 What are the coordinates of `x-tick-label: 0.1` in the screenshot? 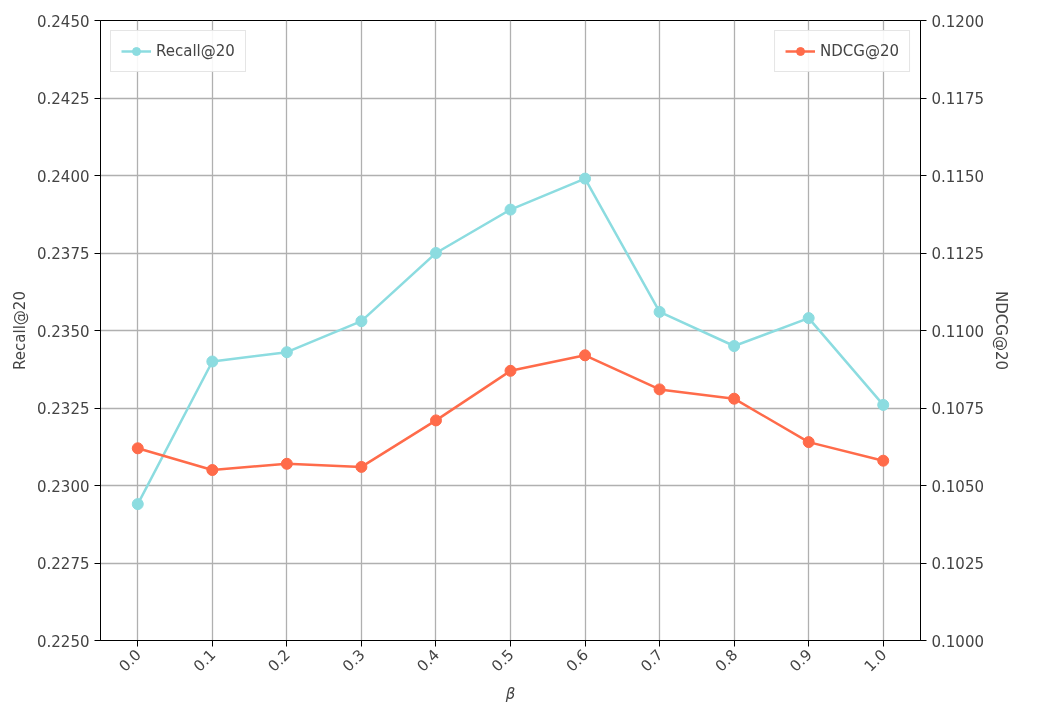 It's located at (204, 660).